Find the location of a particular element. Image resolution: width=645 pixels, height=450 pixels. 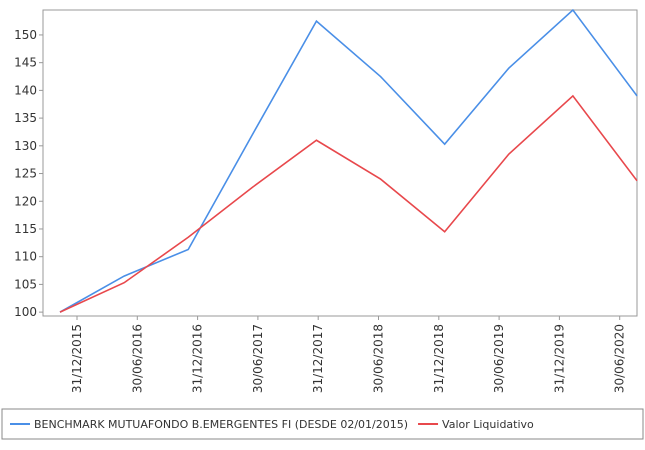

y-tick-label: 135 is located at coordinates (25, 118).